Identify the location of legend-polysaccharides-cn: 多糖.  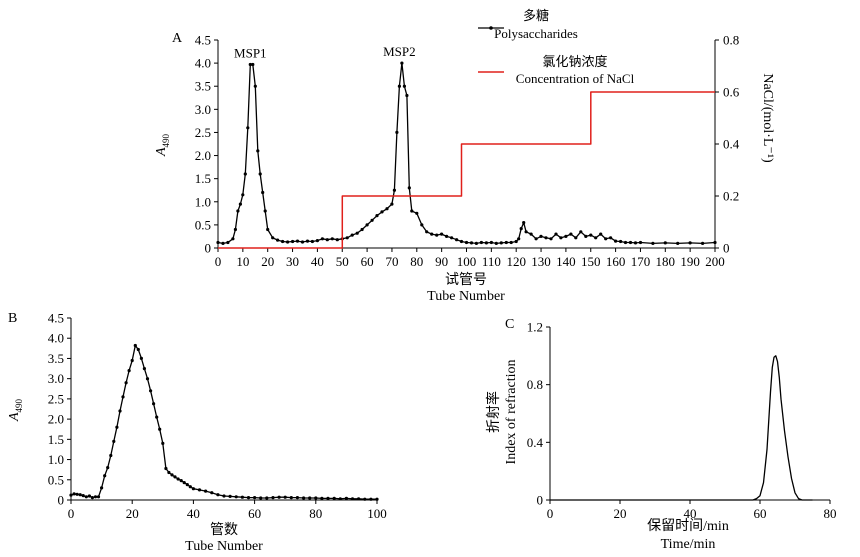
(536, 15).